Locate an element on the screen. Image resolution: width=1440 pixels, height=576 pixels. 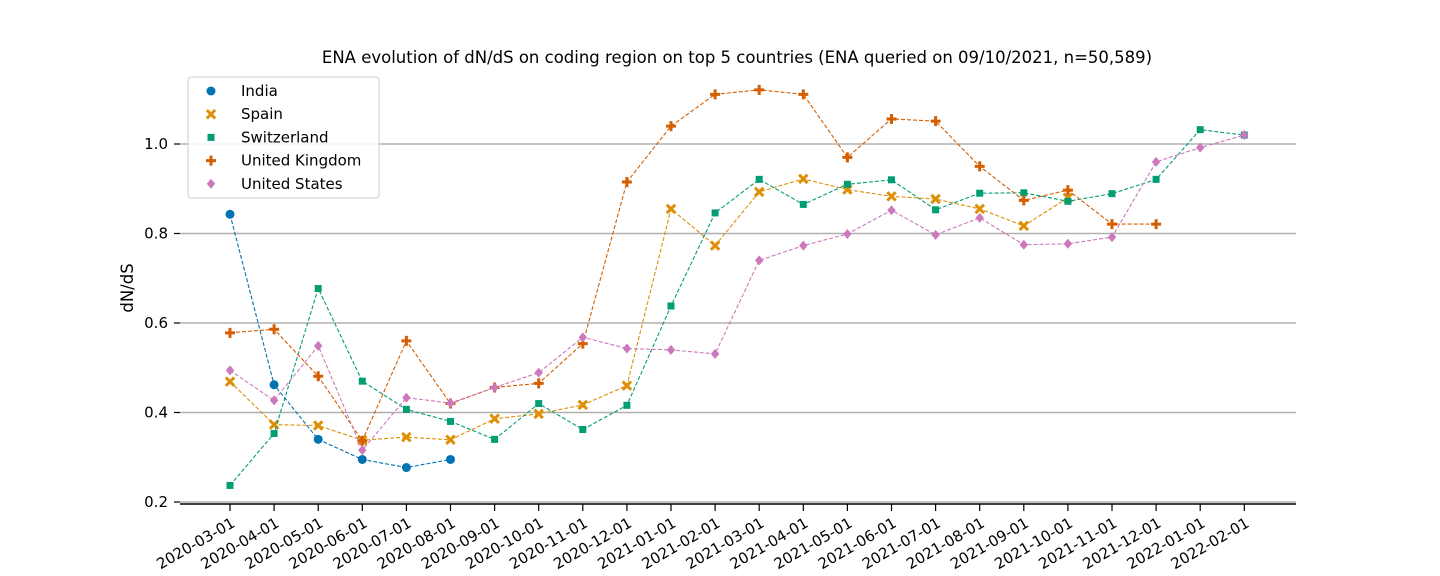
legend-label: Switzerland is located at coordinates (285, 137).